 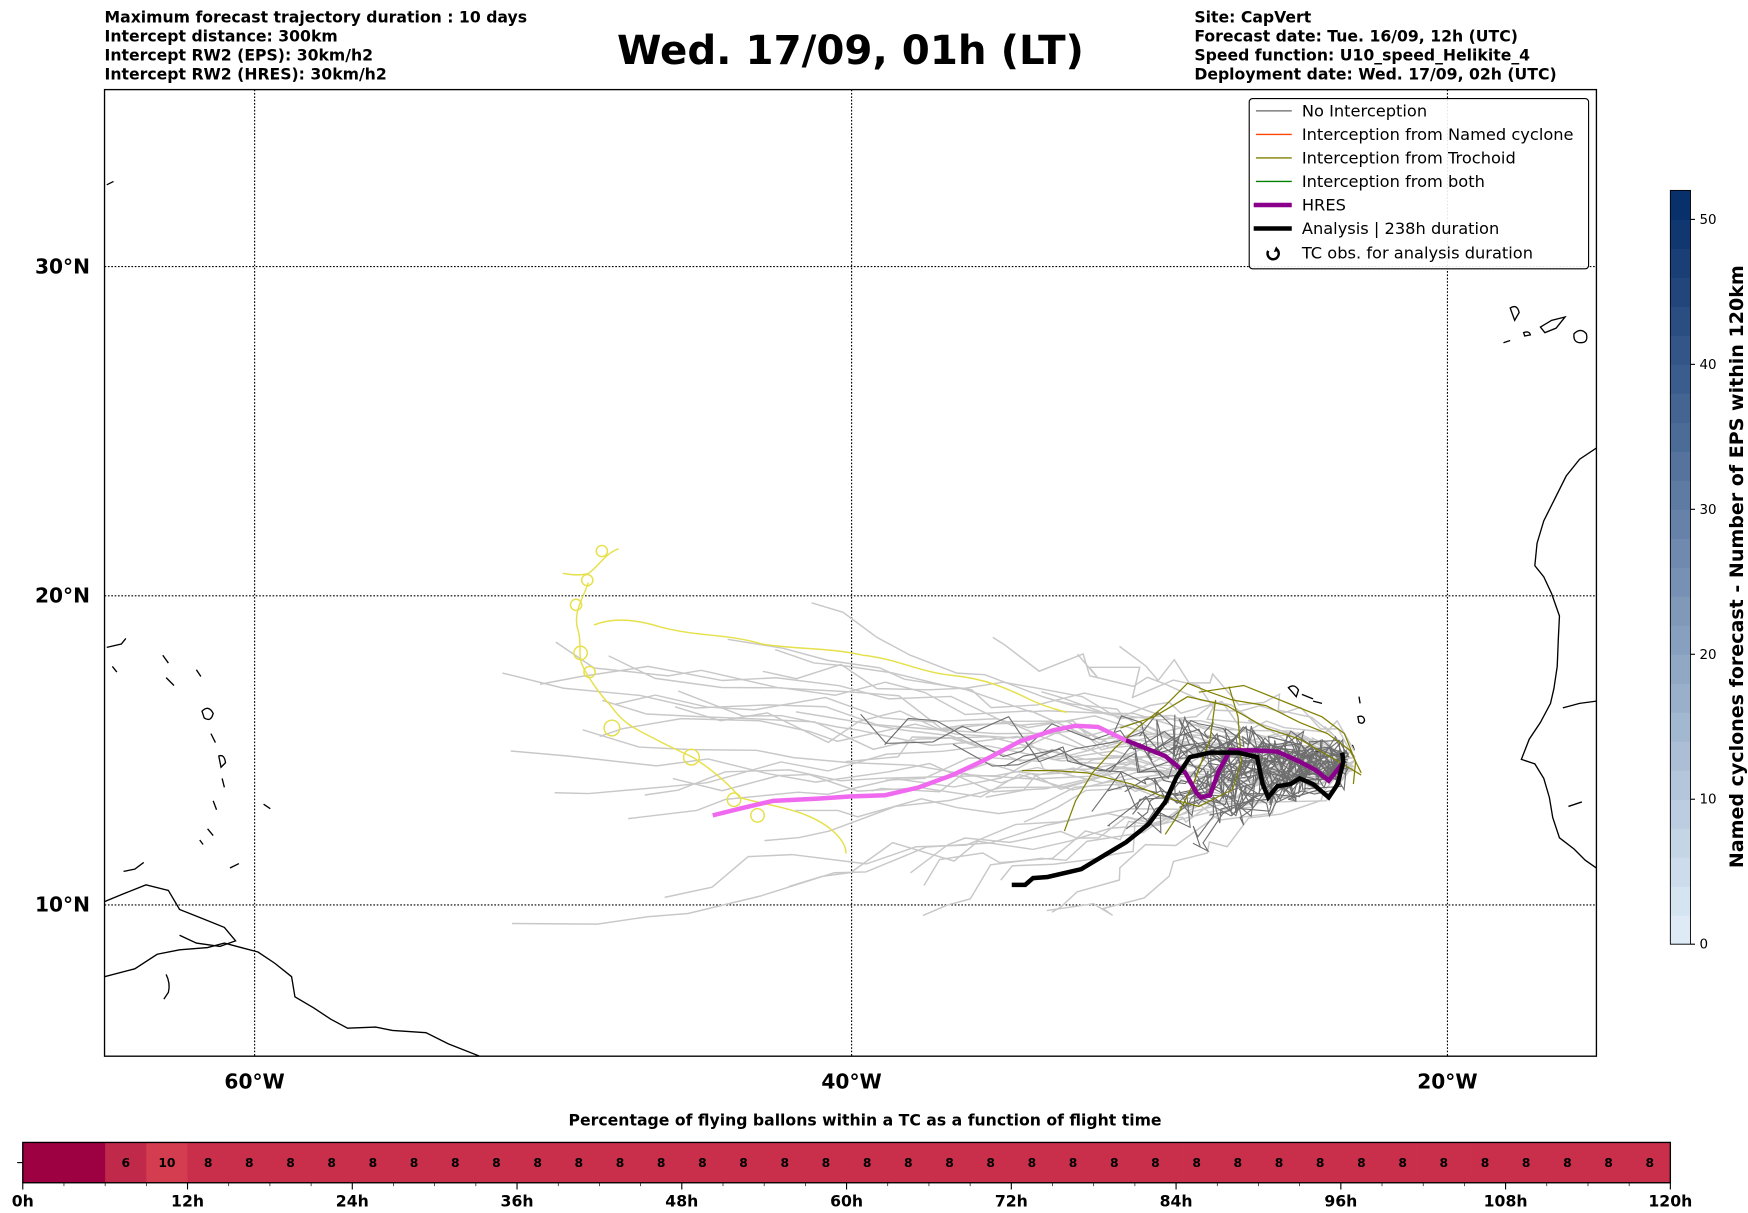 I want to click on colorbar-tick-label: 30, so click(x=1707, y=510).